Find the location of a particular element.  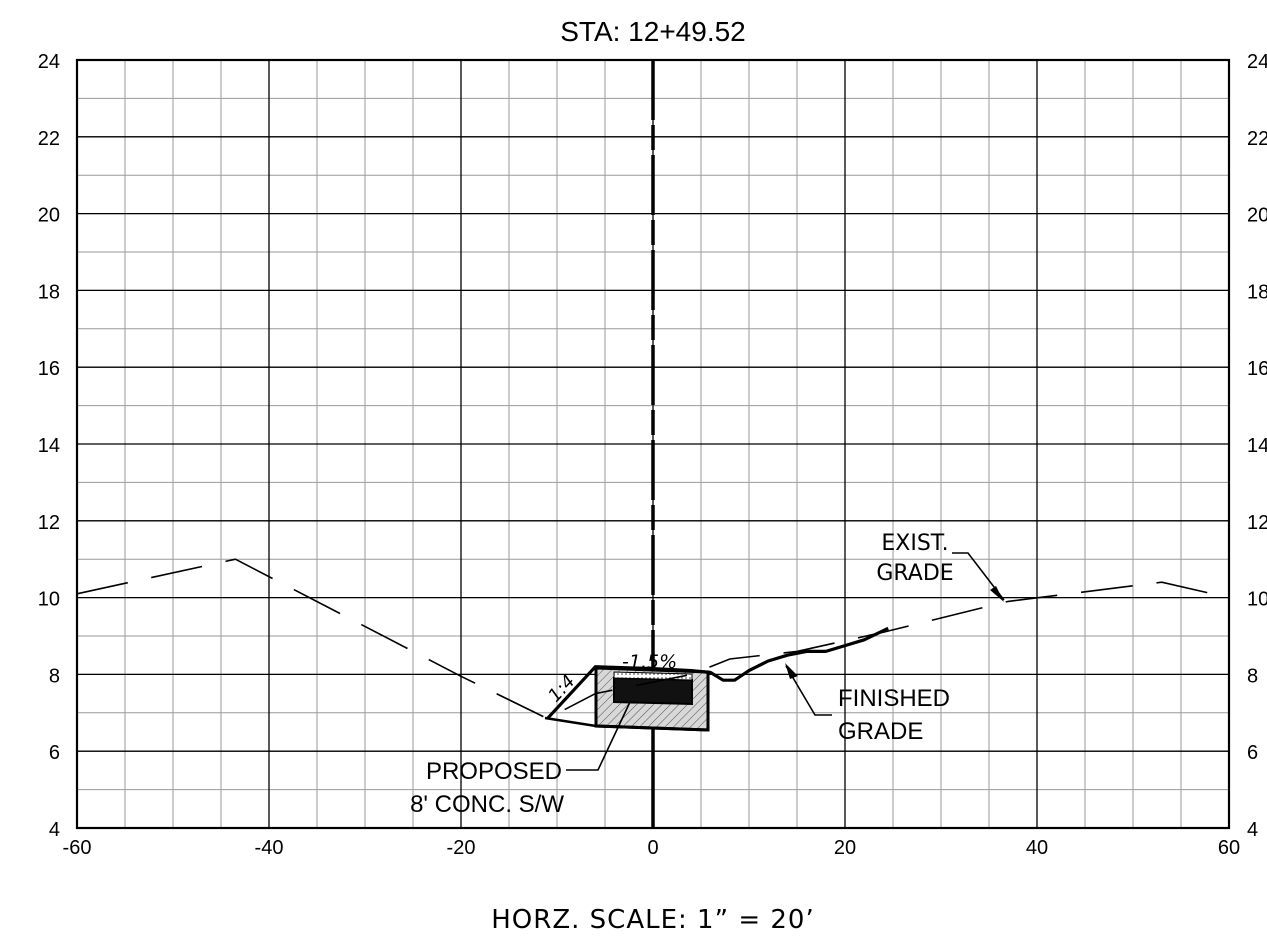

x-tick-label: 20 is located at coordinates (845, 848).